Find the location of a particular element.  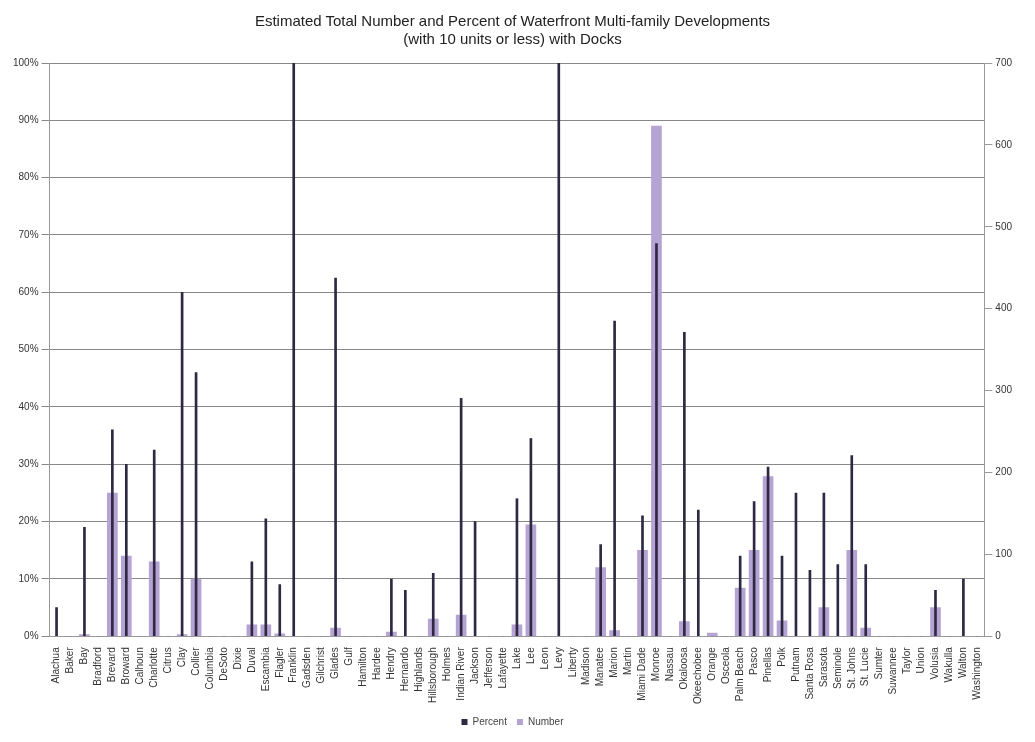

x-tick-label: Liberty is located at coordinates (572, 662).